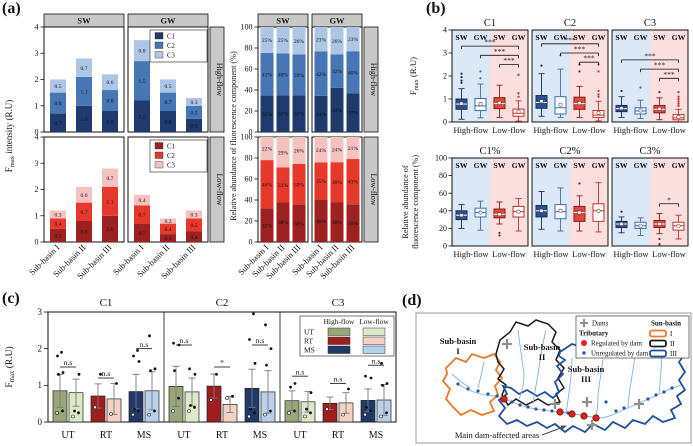  Describe the element at coordinates (299, 435) in the screenshot. I see `svg-text: UT` at that location.